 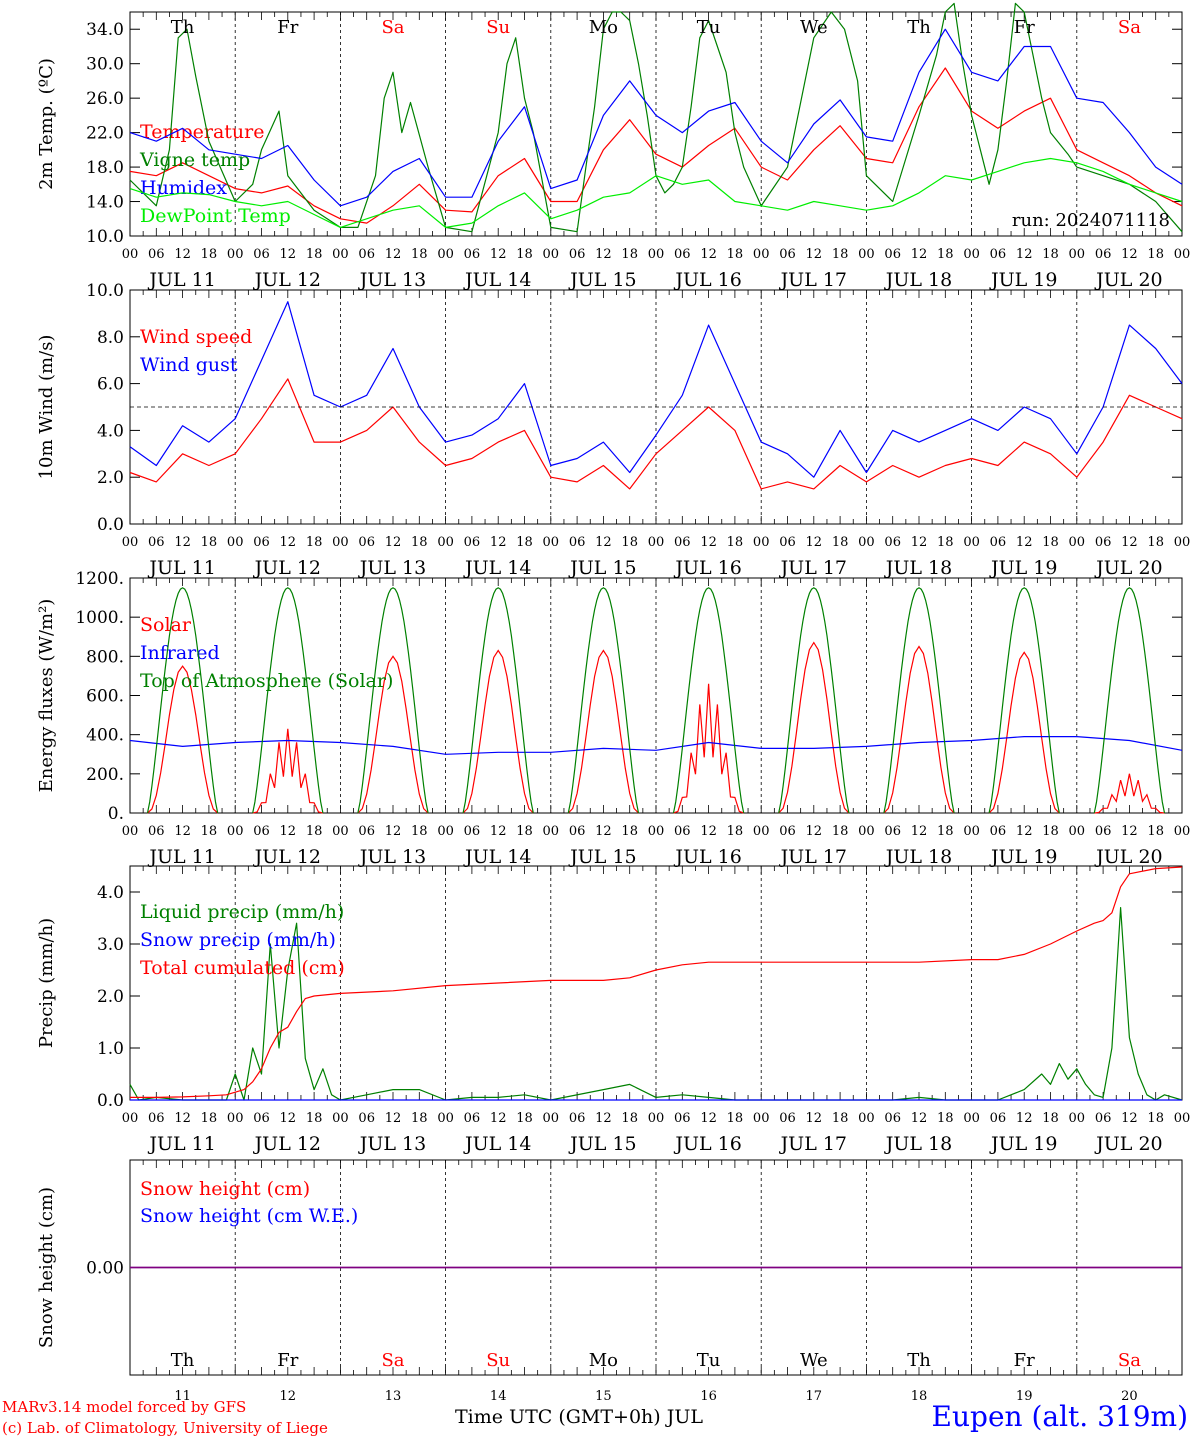 What do you see at coordinates (110, 997) in the screenshot?
I see `y-tick-label: 2.0` at bounding box center [110, 997].